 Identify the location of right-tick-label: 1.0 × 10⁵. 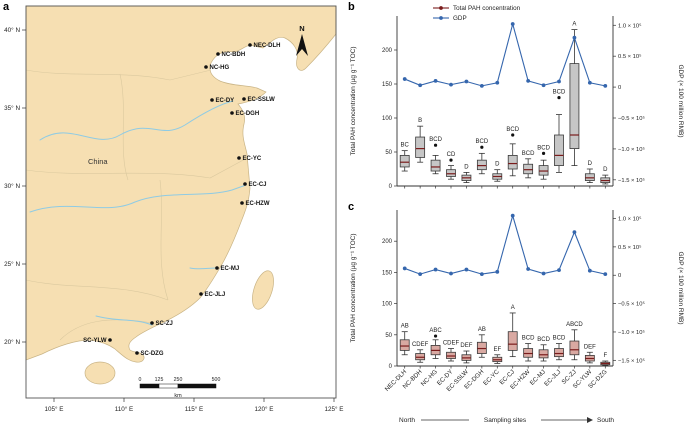
(630, 25).